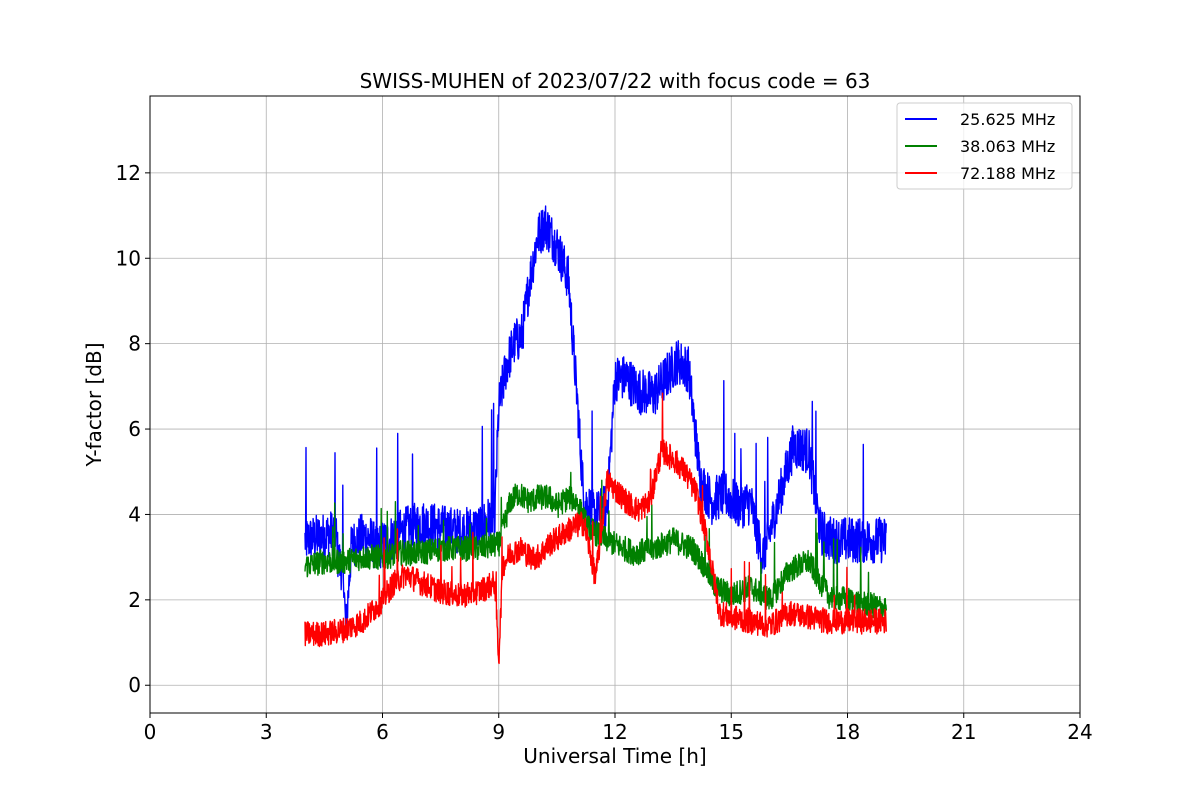  I want to click on x-tick-label: 0, so click(150, 732).